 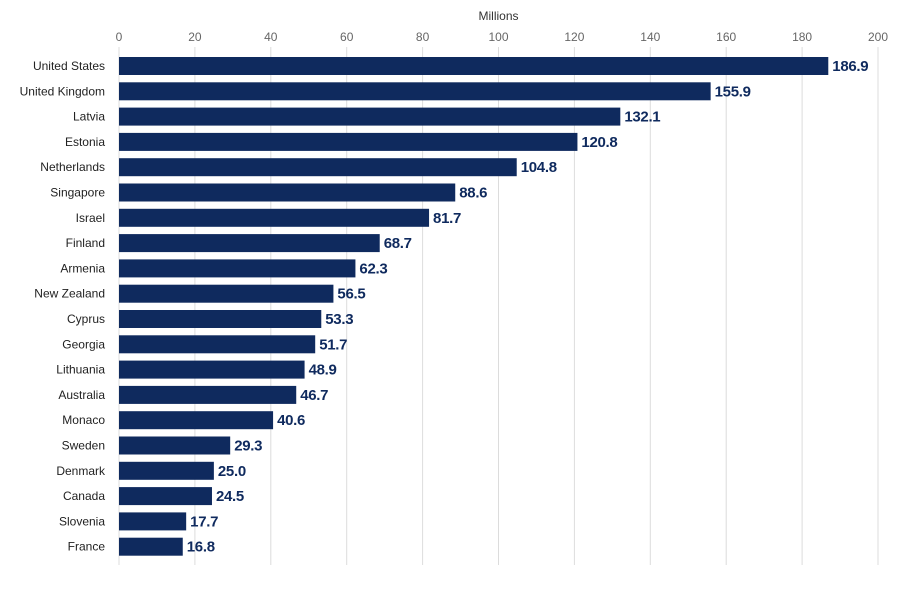 I want to click on category-label: Georgia, so click(x=83, y=344).